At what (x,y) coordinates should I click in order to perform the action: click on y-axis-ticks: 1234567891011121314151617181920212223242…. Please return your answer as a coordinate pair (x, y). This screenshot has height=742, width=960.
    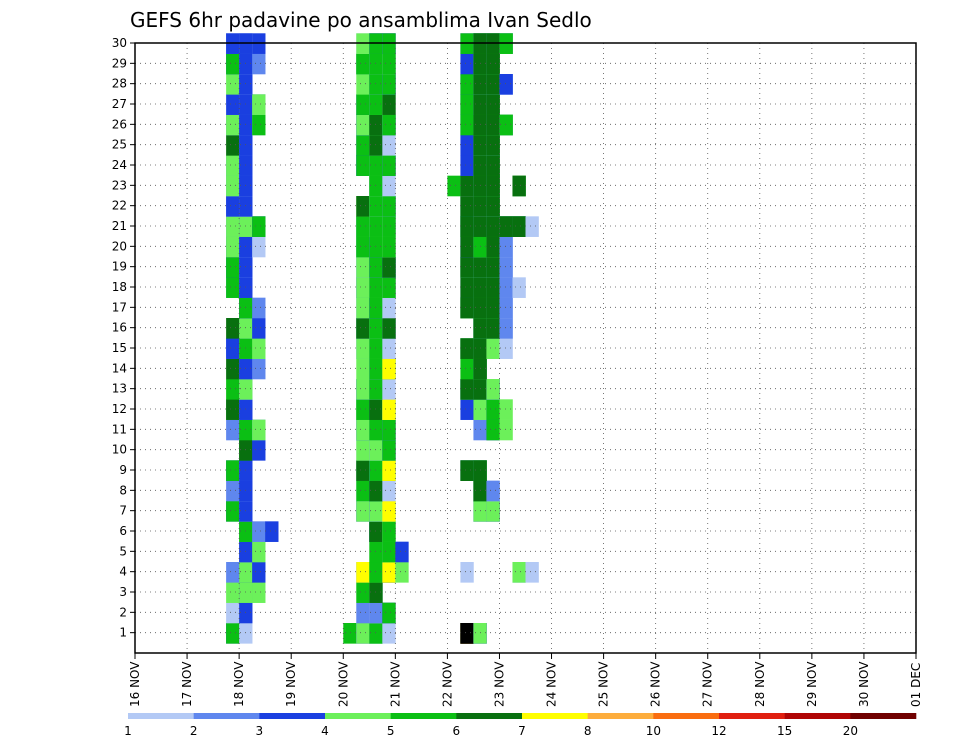
    Looking at the image, I should click on (123, 338).